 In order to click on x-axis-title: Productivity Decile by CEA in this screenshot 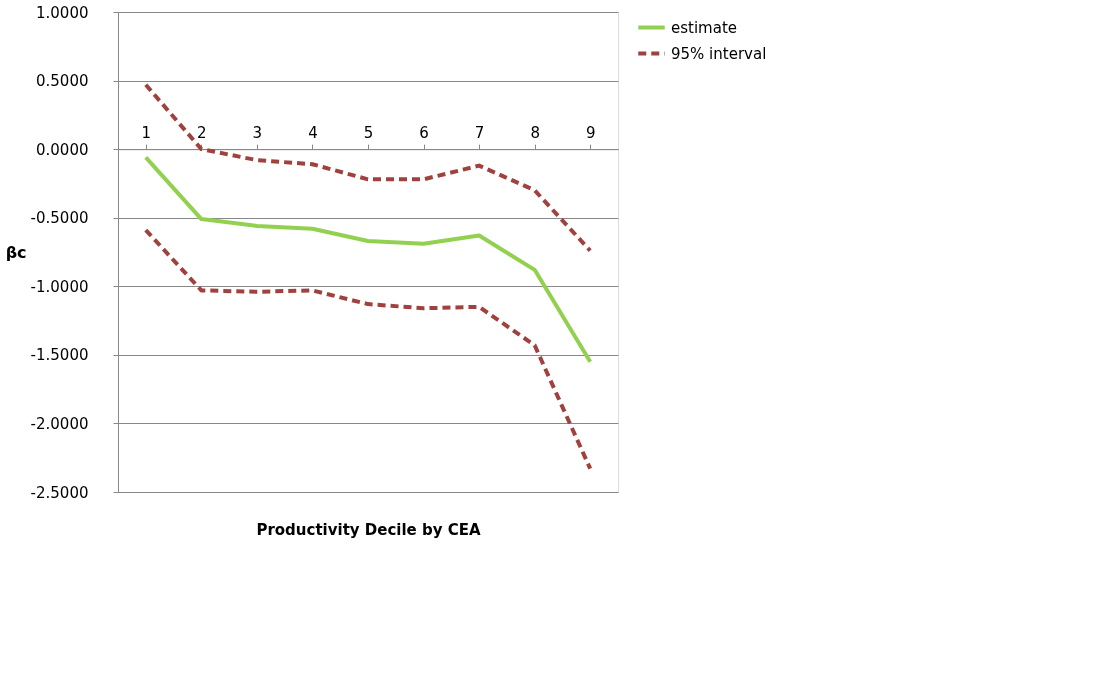, I will do `click(368, 529)`.